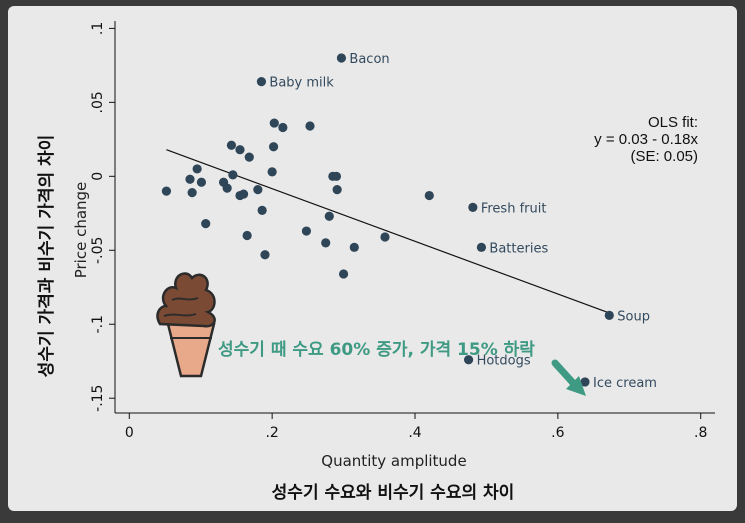 The image size is (745, 523). What do you see at coordinates (98, 250) in the screenshot?
I see `y-tick-label: -.05` at bounding box center [98, 250].